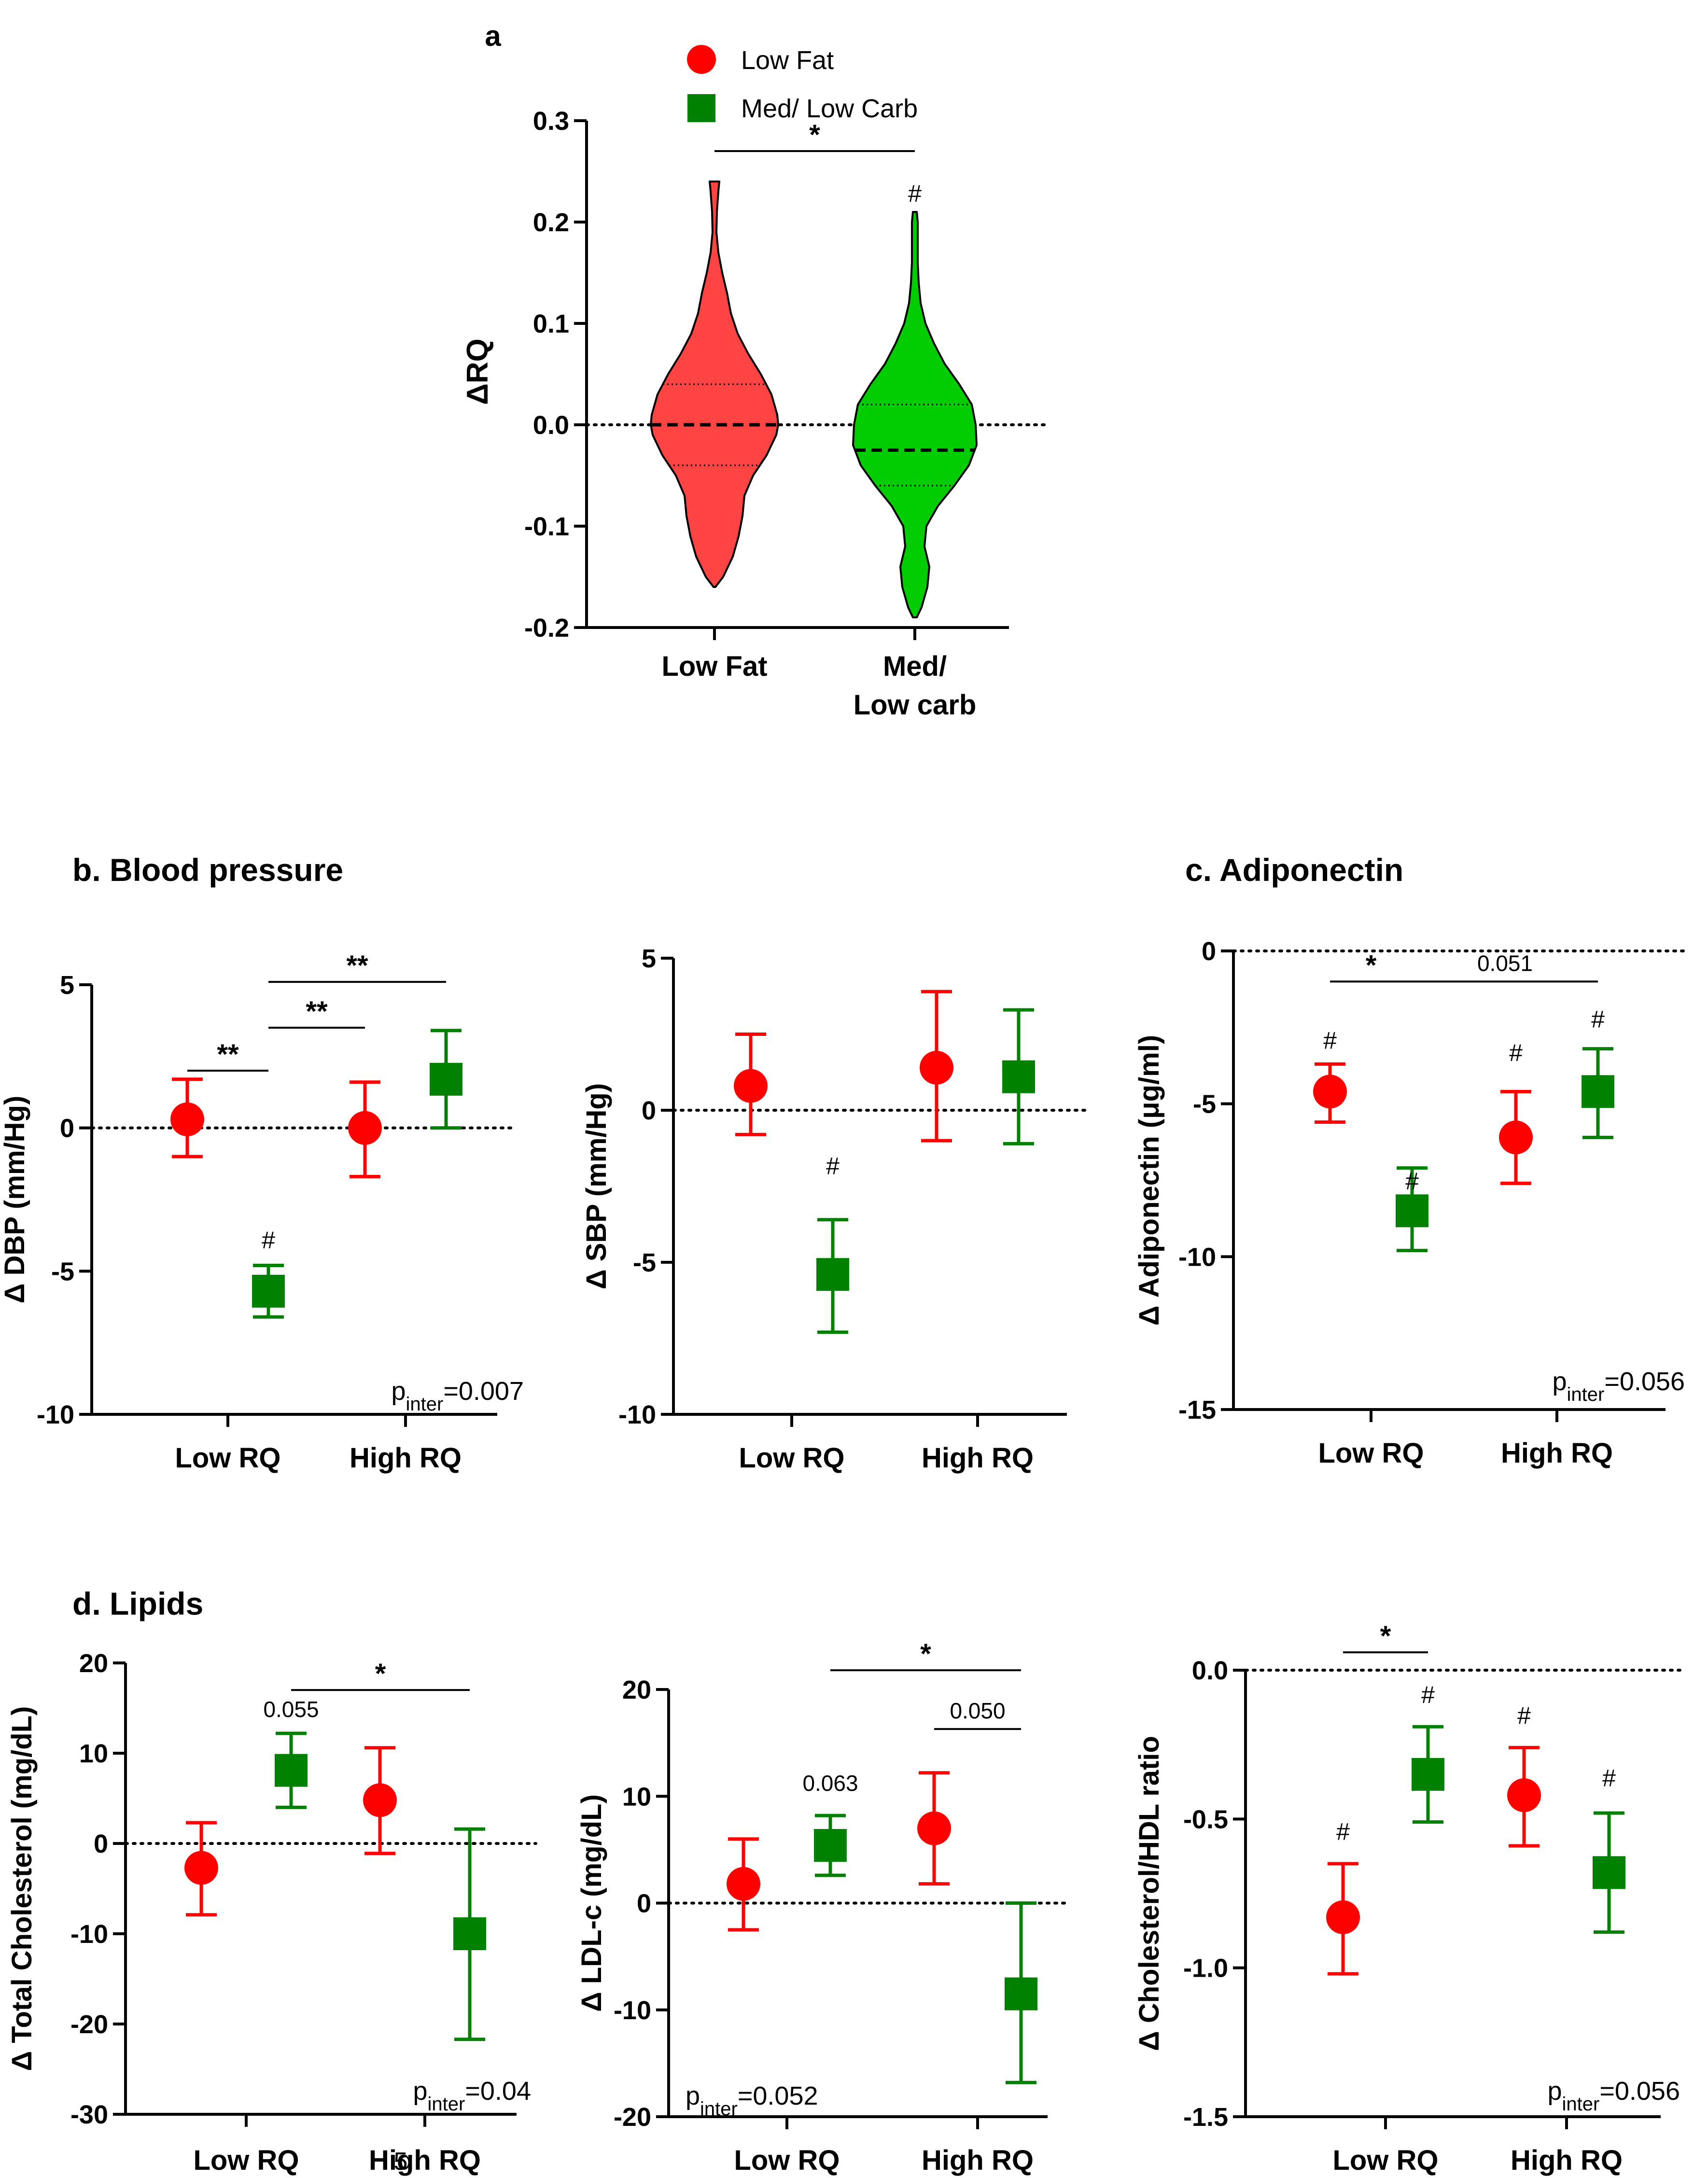 Image resolution: width=1708 pixels, height=2178 pixels. What do you see at coordinates (633, 2118) in the screenshot?
I see `y-tick-label: -20` at bounding box center [633, 2118].